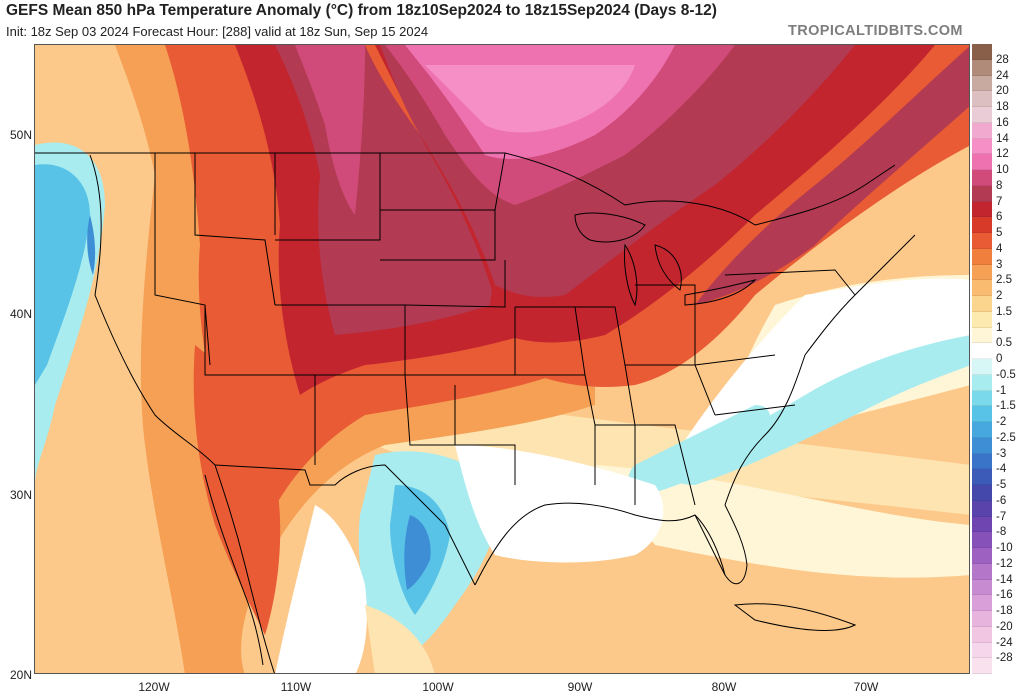 This screenshot has height=698, width=1026. What do you see at coordinates (1001, 469) in the screenshot?
I see `colorbar-level-label: -4` at bounding box center [1001, 469].